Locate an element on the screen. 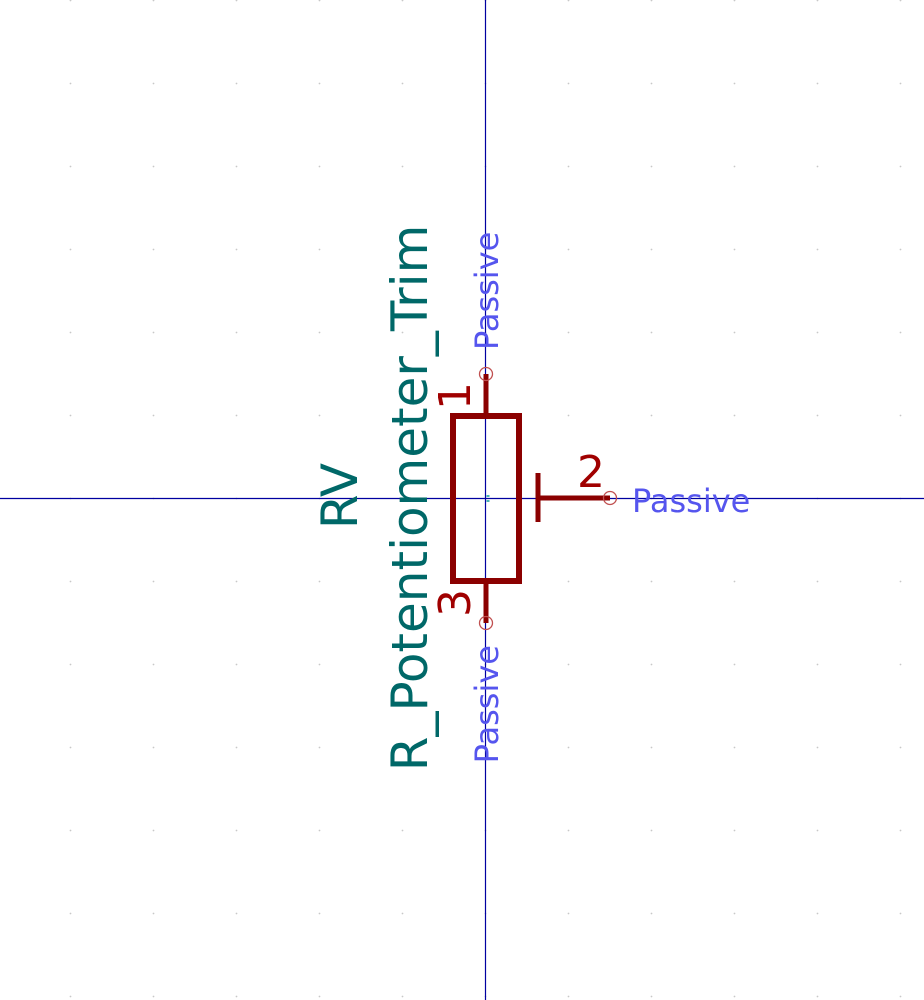  pin-1: 1 Passive is located at coordinates (468, 324).